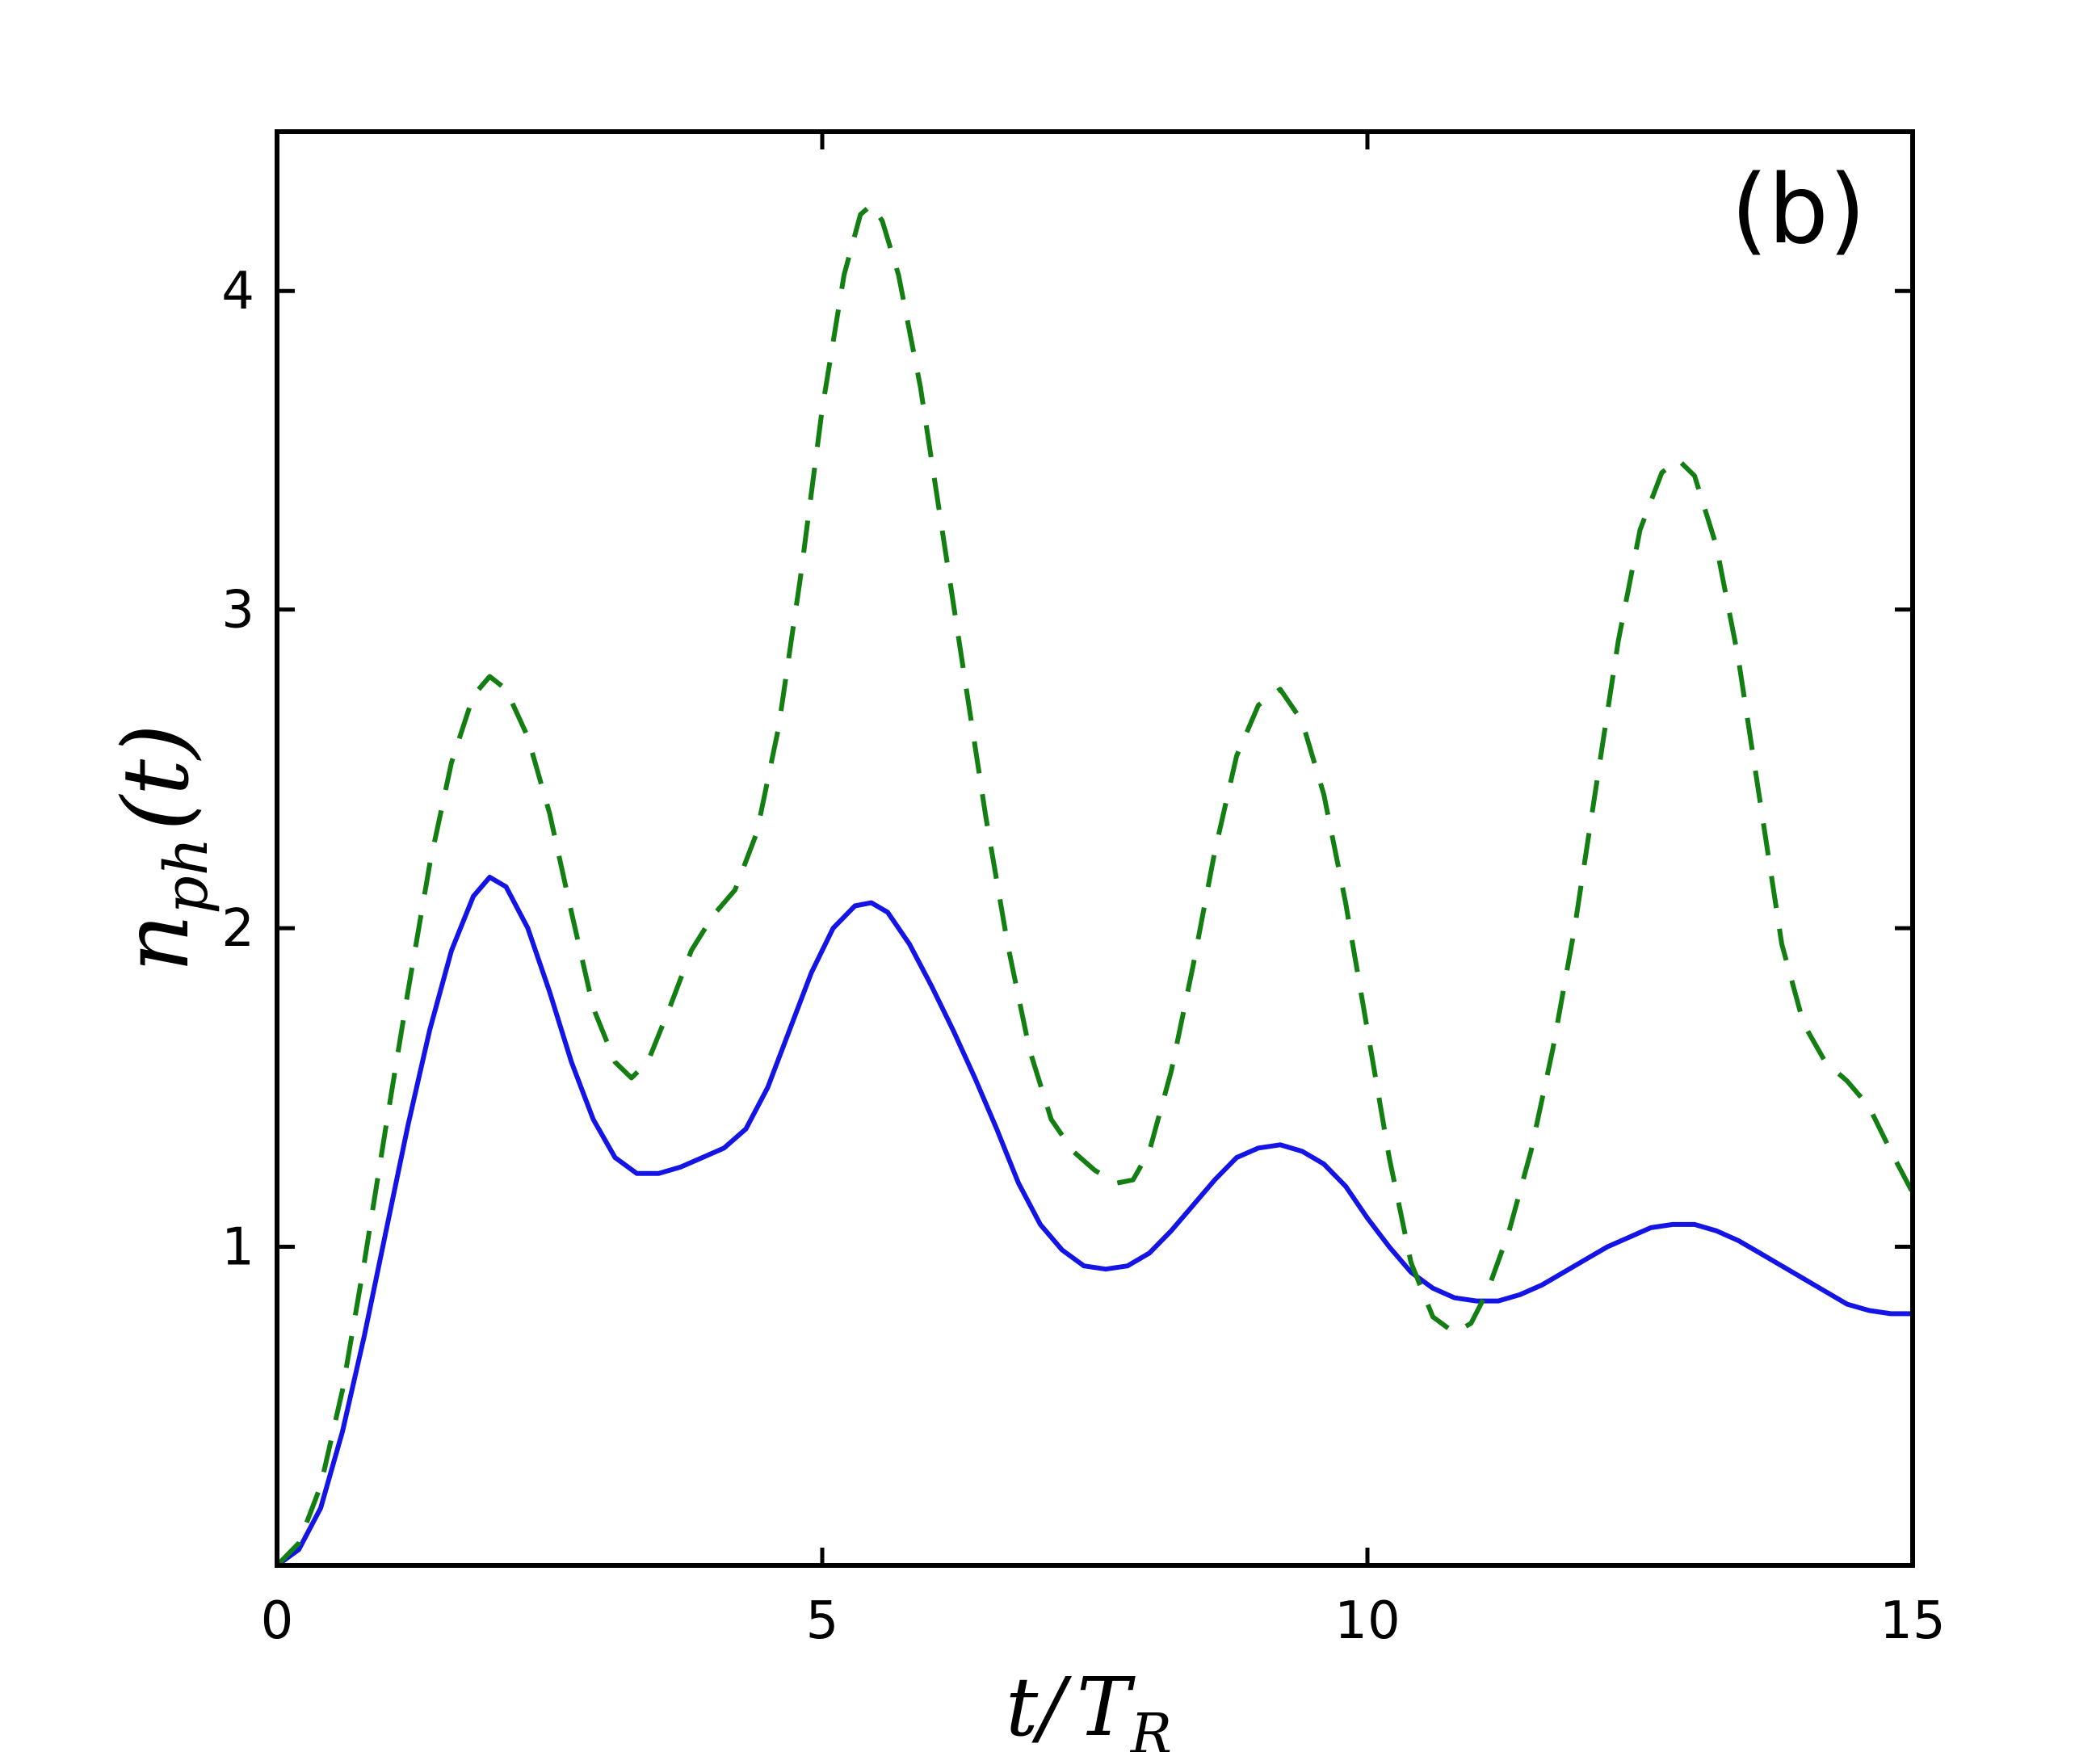  I want to click on y-axis-label-argument: (t), so click(156, 777).